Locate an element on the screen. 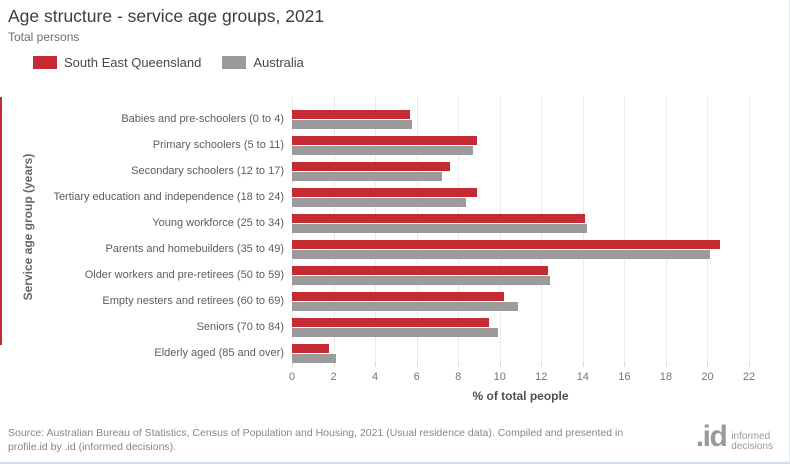 This screenshot has height=464, width=790. x-axis-ticks: 0 2 4 6 8 10 12 14 16 18 20 22 is located at coordinates (521, 376).